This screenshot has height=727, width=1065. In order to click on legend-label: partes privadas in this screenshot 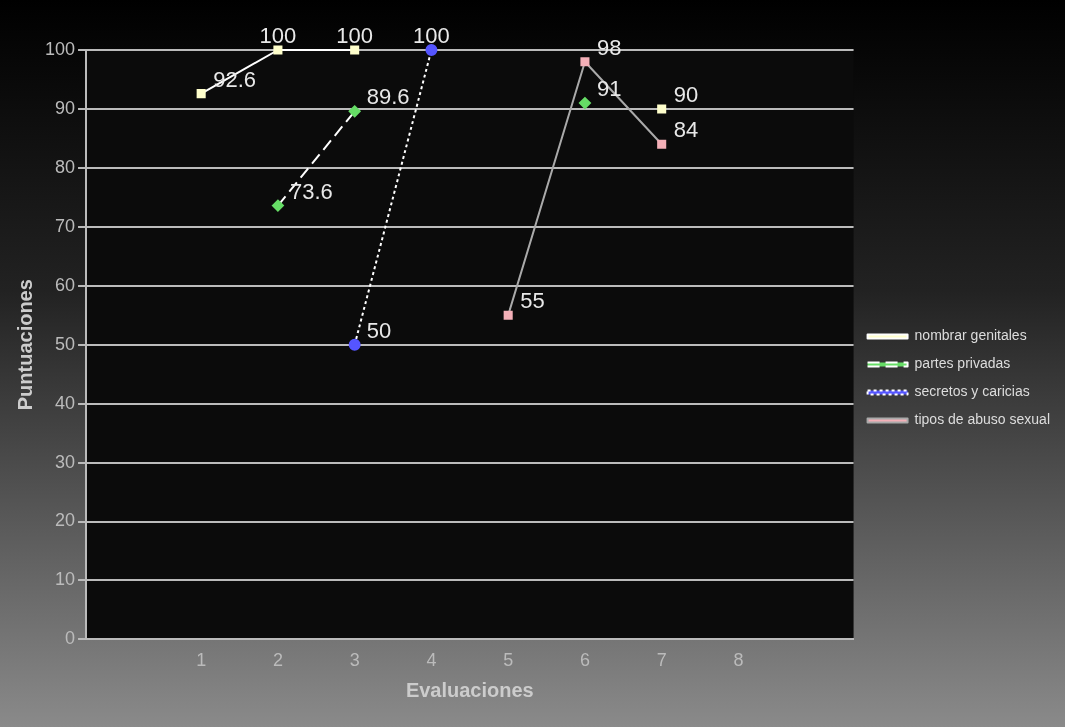, I will do `click(962, 363)`.